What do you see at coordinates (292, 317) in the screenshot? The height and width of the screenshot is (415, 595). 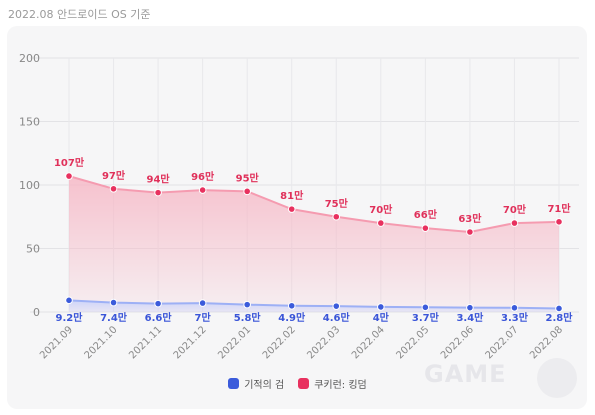 I see `data-label: 4.9만` at bounding box center [292, 317].